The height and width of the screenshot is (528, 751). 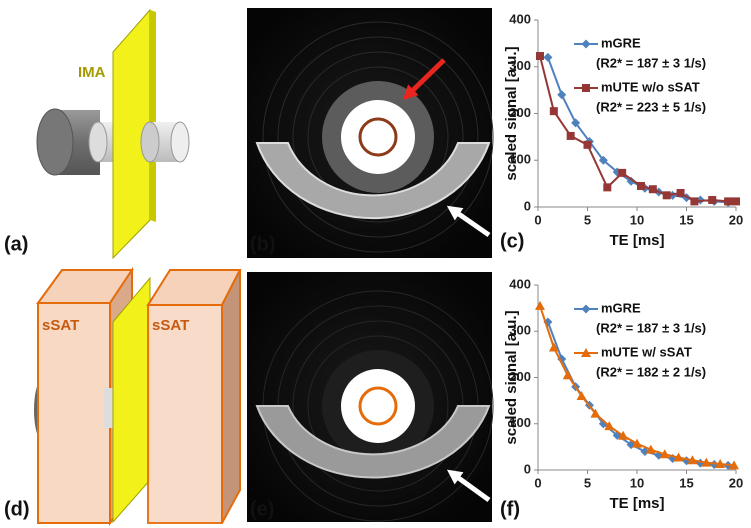 What do you see at coordinates (138, 396) in the screenshot?
I see `diagram-d: sSAT sSAT` at bounding box center [138, 396].